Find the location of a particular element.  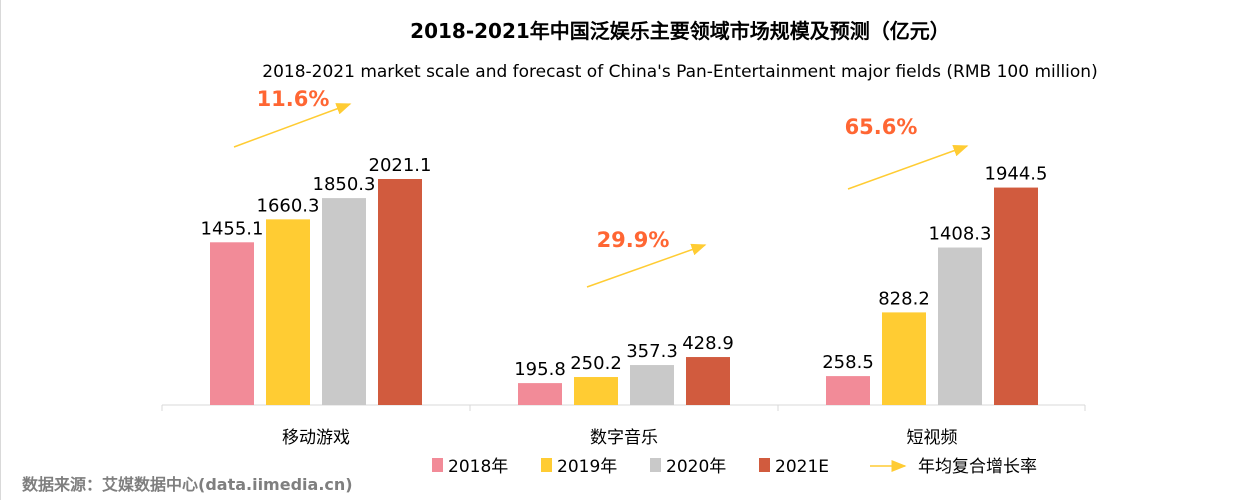

data-label: 357.3 is located at coordinates (652, 351).